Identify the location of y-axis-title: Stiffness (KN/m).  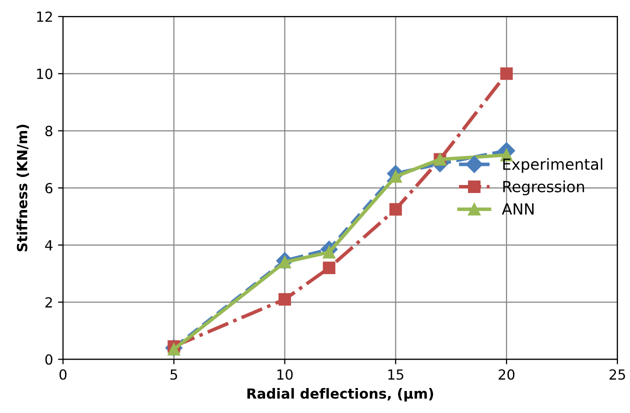
(22, 188).